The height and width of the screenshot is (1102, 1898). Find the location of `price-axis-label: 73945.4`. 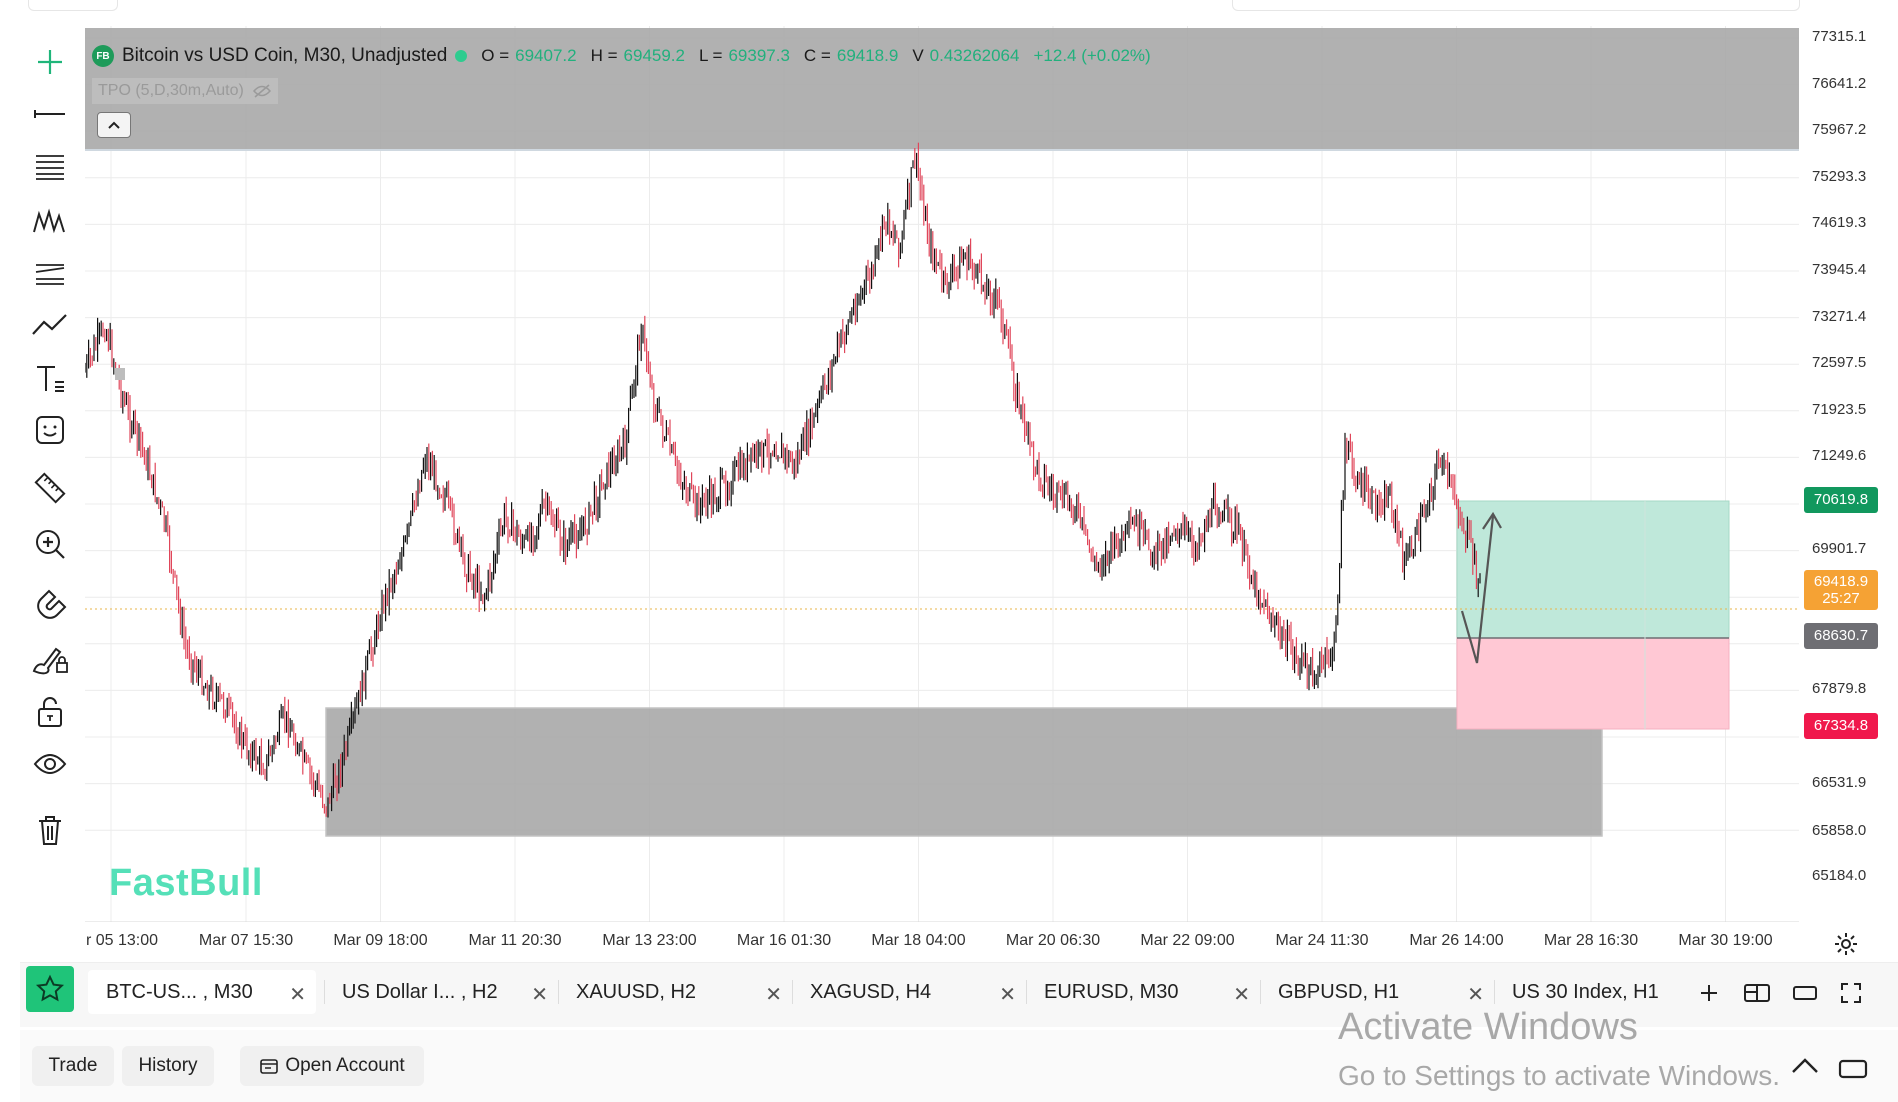

price-axis-label: 73945.4 is located at coordinates (1839, 269).